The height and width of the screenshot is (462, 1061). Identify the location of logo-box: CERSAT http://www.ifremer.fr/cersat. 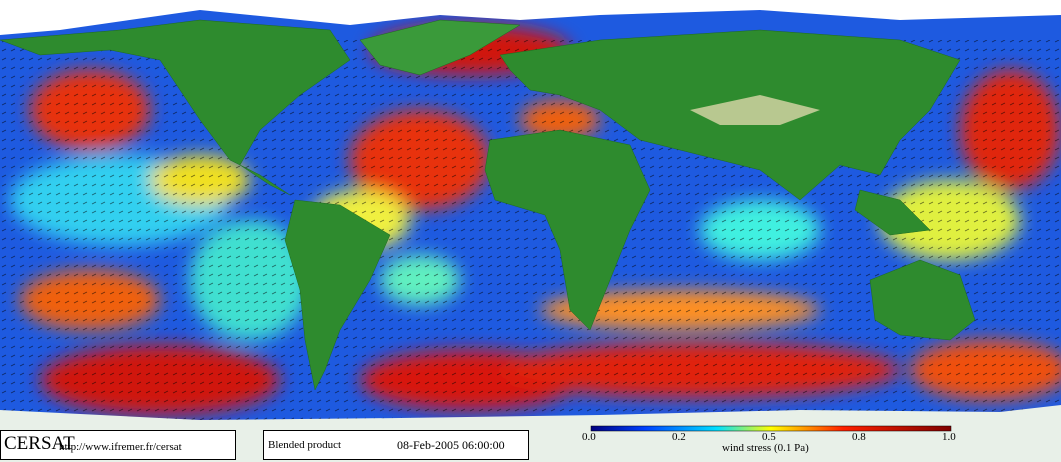
(118, 445).